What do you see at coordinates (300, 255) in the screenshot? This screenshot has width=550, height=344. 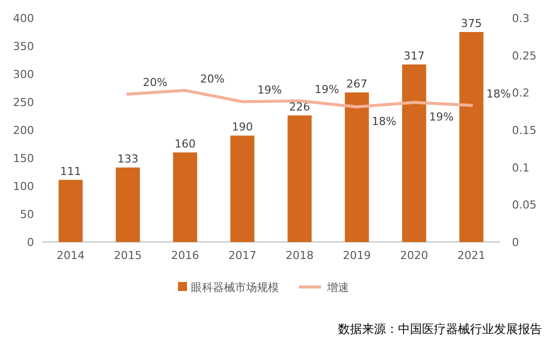 I see `x-tick-label: 2018` at bounding box center [300, 255].